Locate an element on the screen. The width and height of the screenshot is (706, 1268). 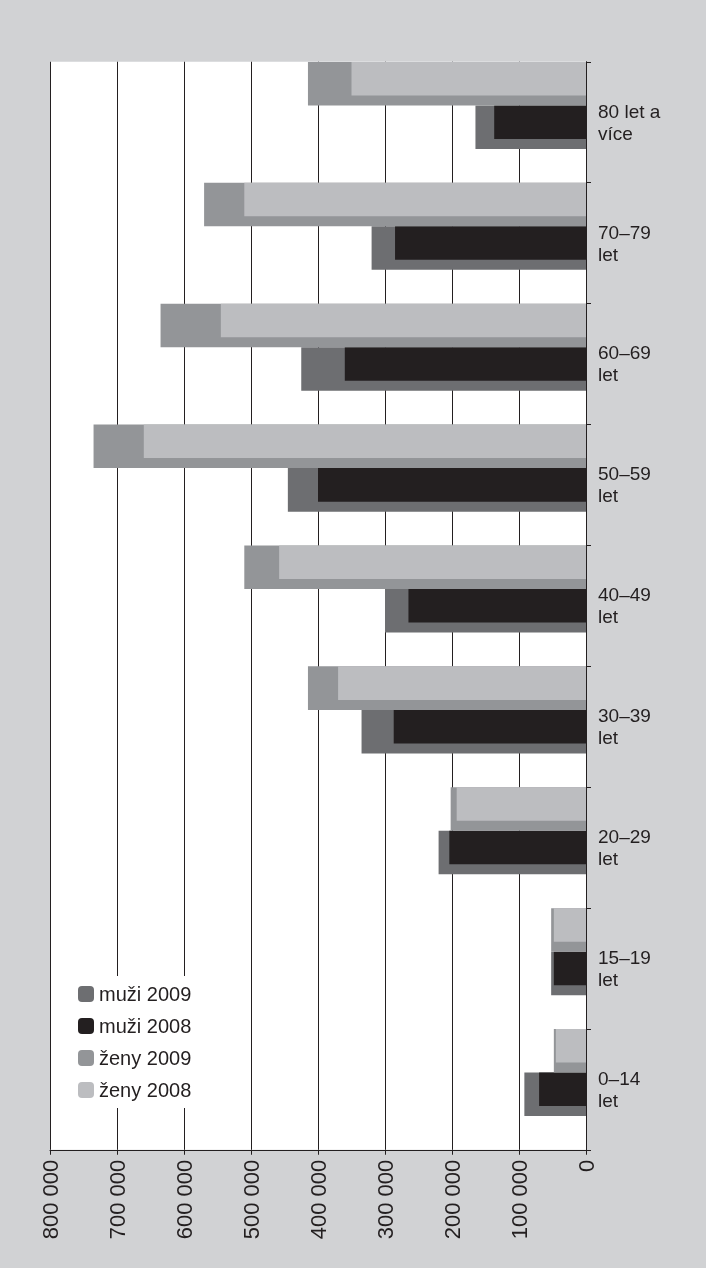
y-tick-label: 20–29 let is located at coordinates (627, 848).